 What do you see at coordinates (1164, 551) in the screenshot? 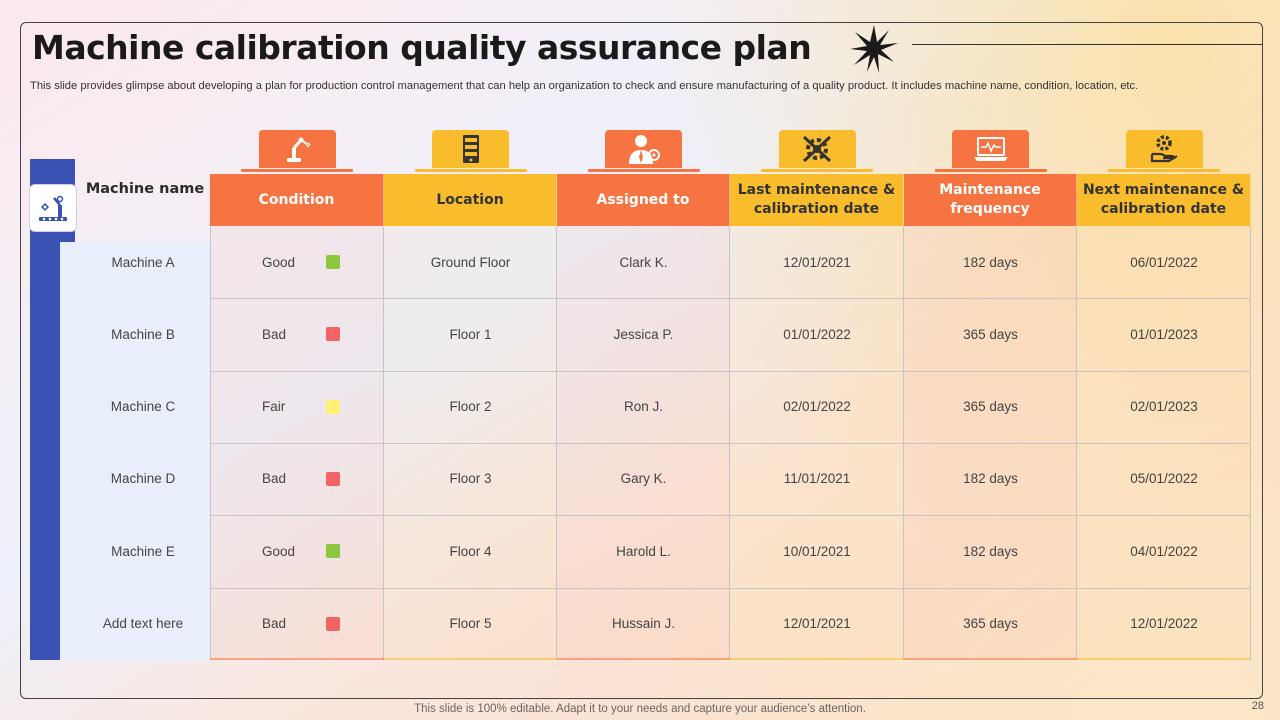
I see `table-cell-next: 04/01/2022` at bounding box center [1164, 551].